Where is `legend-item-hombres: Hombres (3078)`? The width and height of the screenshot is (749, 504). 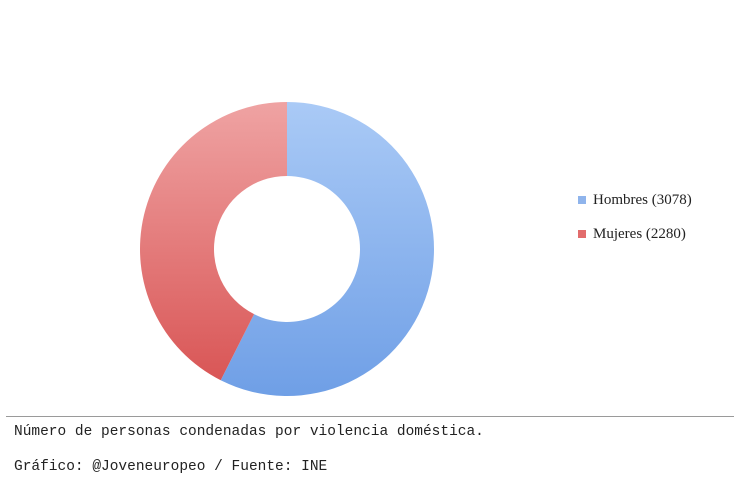 legend-item-hombres: Hombres (3078) is located at coordinates (635, 200).